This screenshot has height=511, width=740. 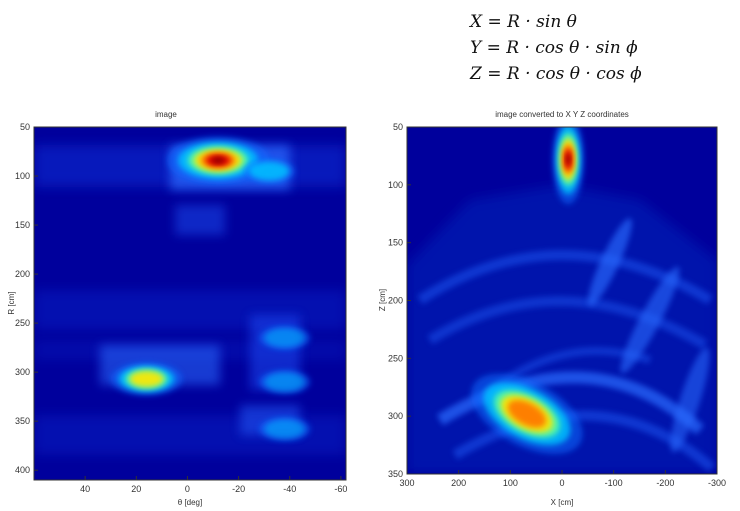 I want to click on left-x-tick-label: 20, so click(x=136, y=489).